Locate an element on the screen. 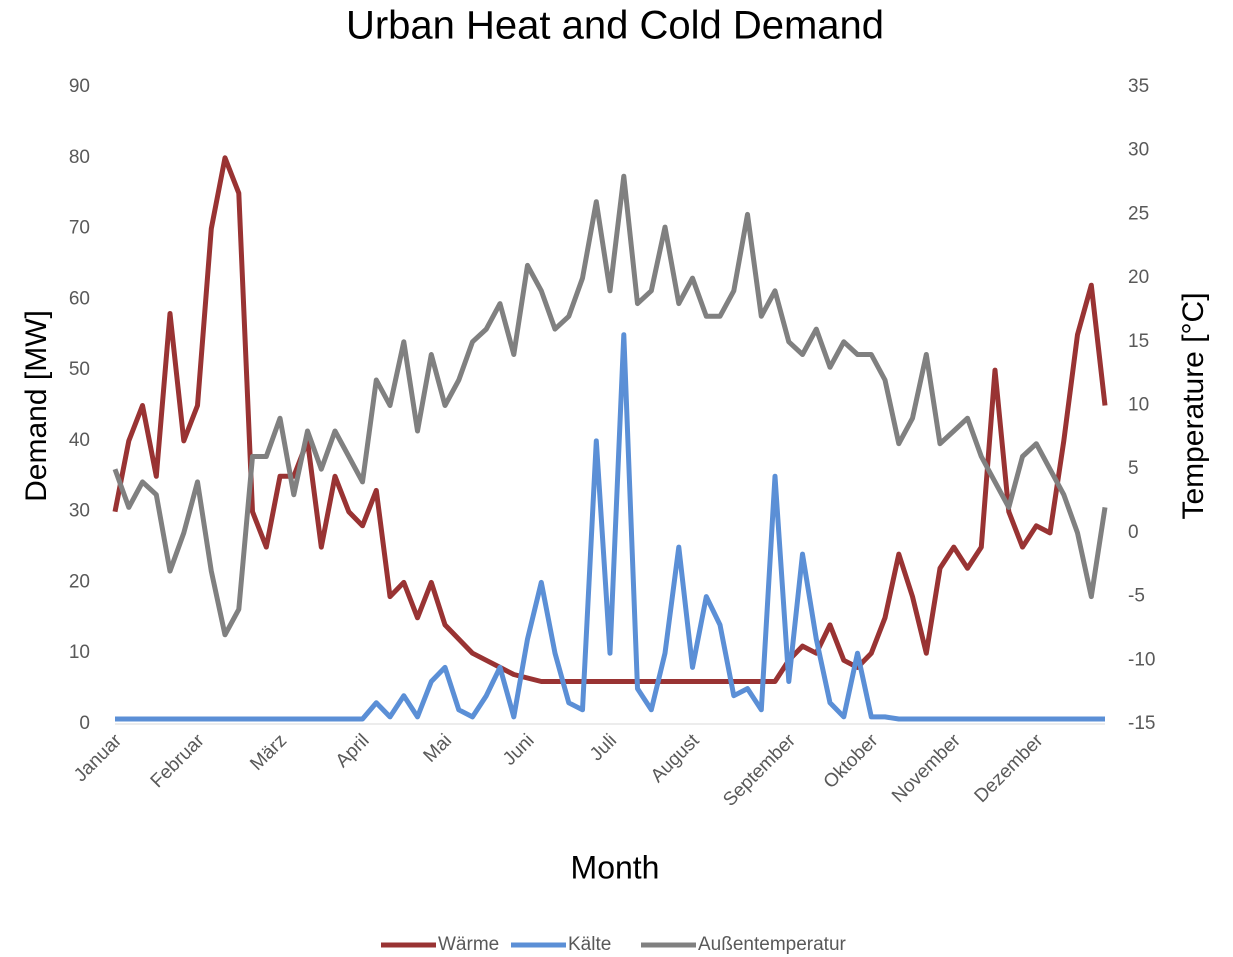 This screenshot has height=957, width=1233. y-tick-label: 40 is located at coordinates (79, 440).